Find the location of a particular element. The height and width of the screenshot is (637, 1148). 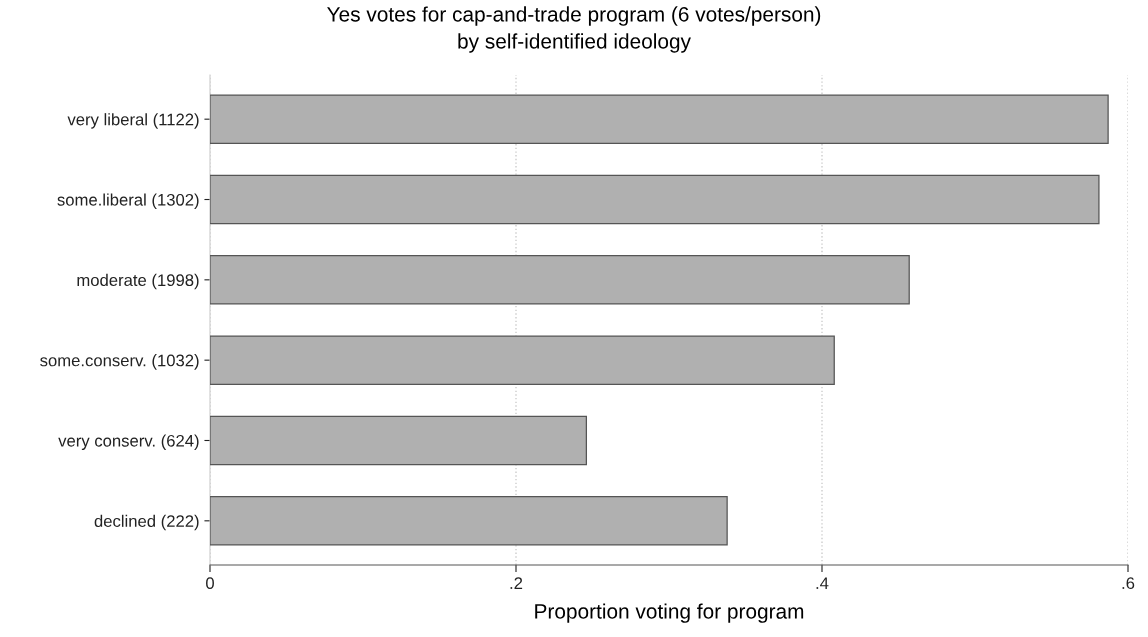

x-axis-title: Proportion voting for program is located at coordinates (669, 613).